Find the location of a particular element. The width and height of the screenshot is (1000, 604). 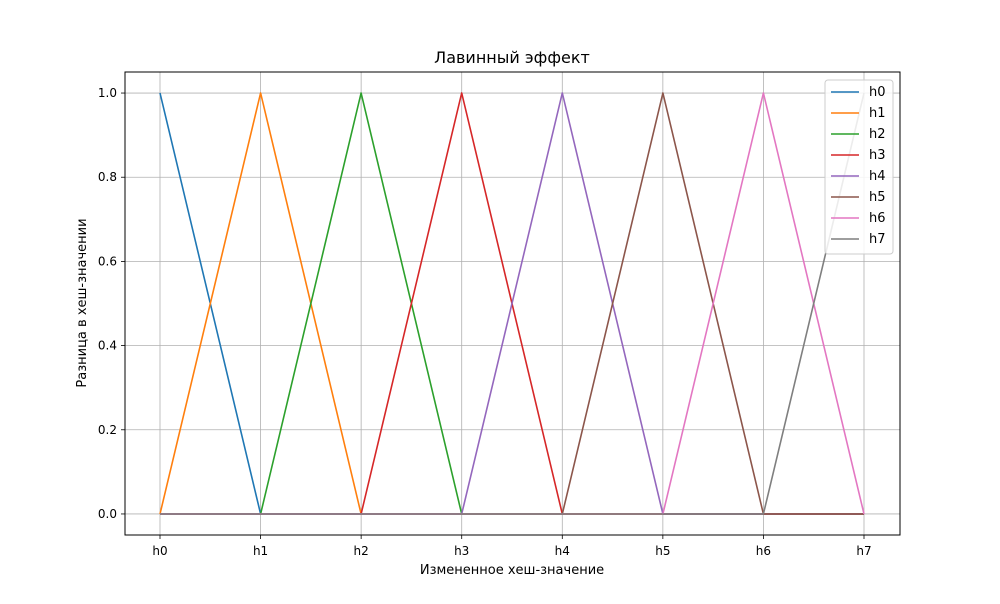

x-tick-label: h7 is located at coordinates (863, 551).